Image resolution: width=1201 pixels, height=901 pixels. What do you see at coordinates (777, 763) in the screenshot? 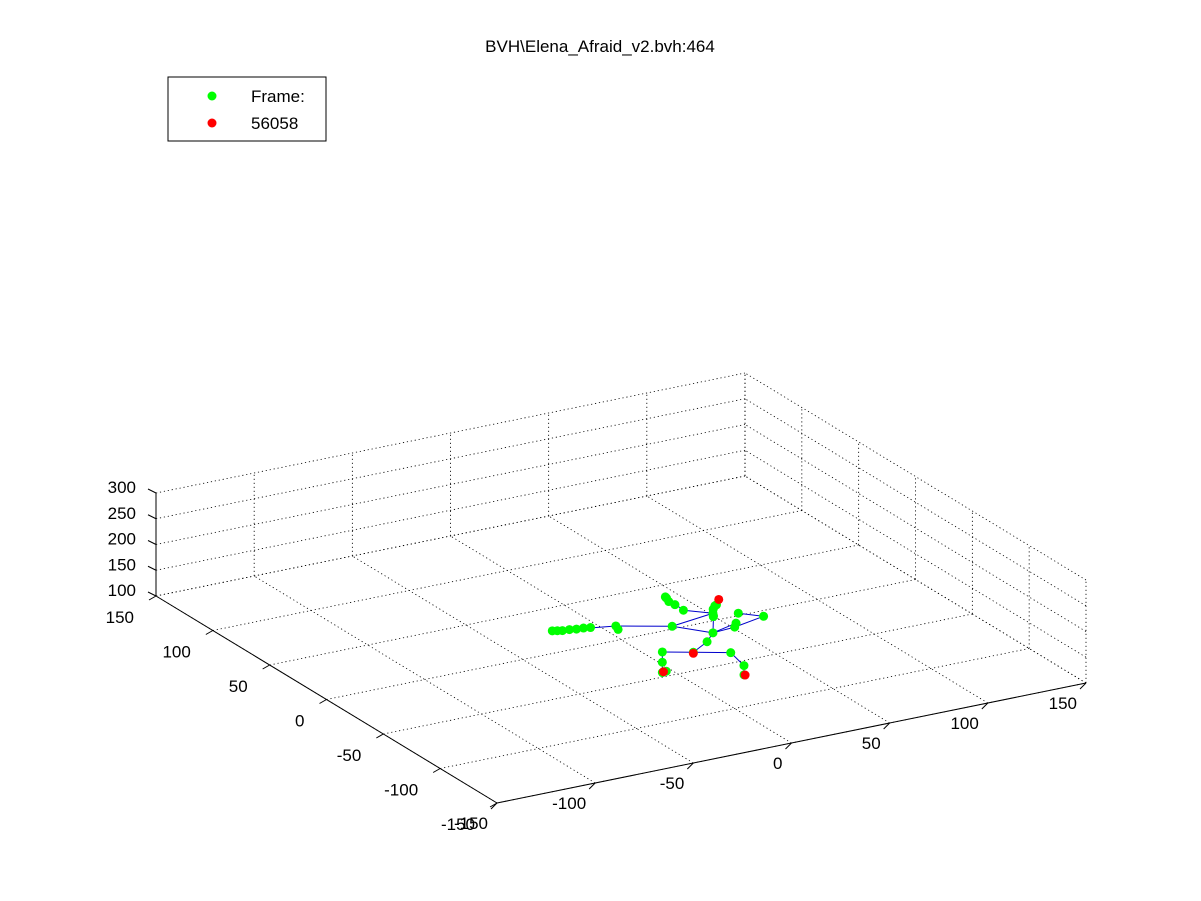
I see `x-tick-label: 0` at bounding box center [777, 763].